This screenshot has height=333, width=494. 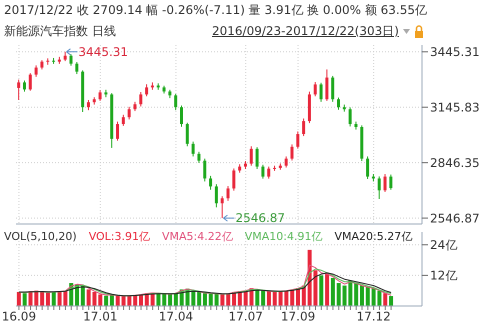 What do you see at coordinates (40, 237) in the screenshot?
I see `legend-title: VOL(5,10,20)` at bounding box center [40, 237].